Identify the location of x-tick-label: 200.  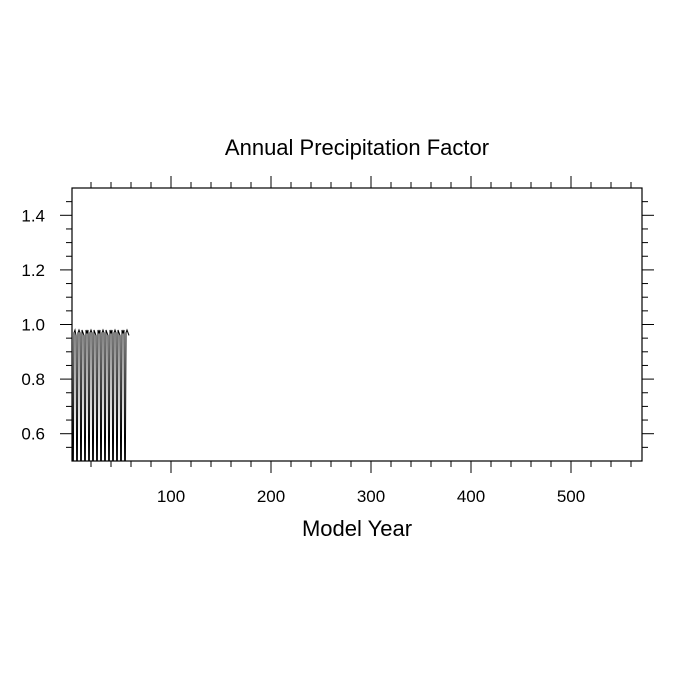
(271, 496).